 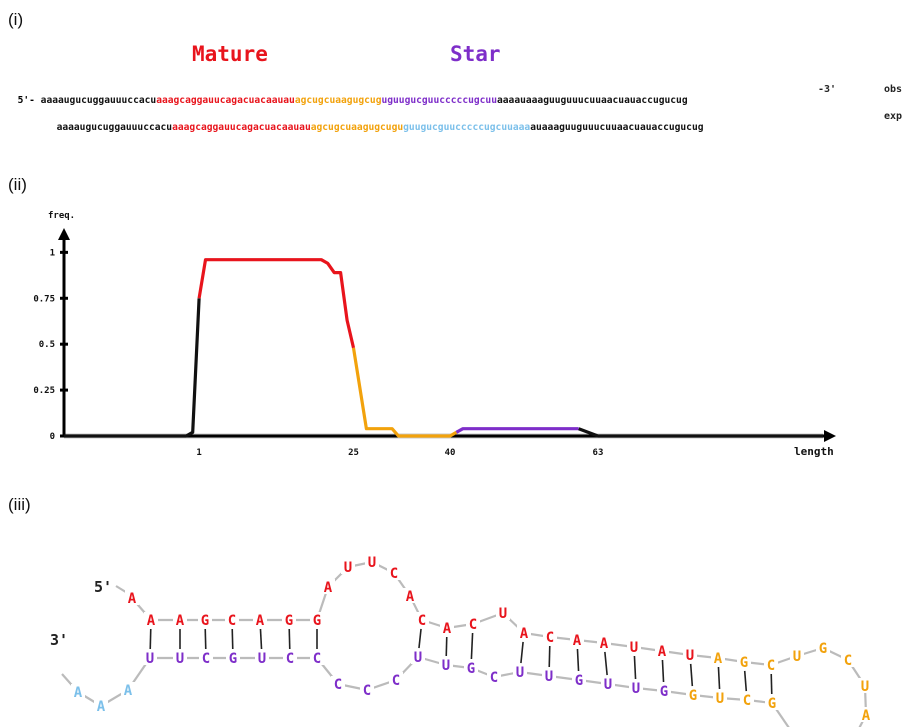 I want to click on obs-segment-flank: aaaauaaaguuguuucuuaacuauaccugucug, so click(x=592, y=100).